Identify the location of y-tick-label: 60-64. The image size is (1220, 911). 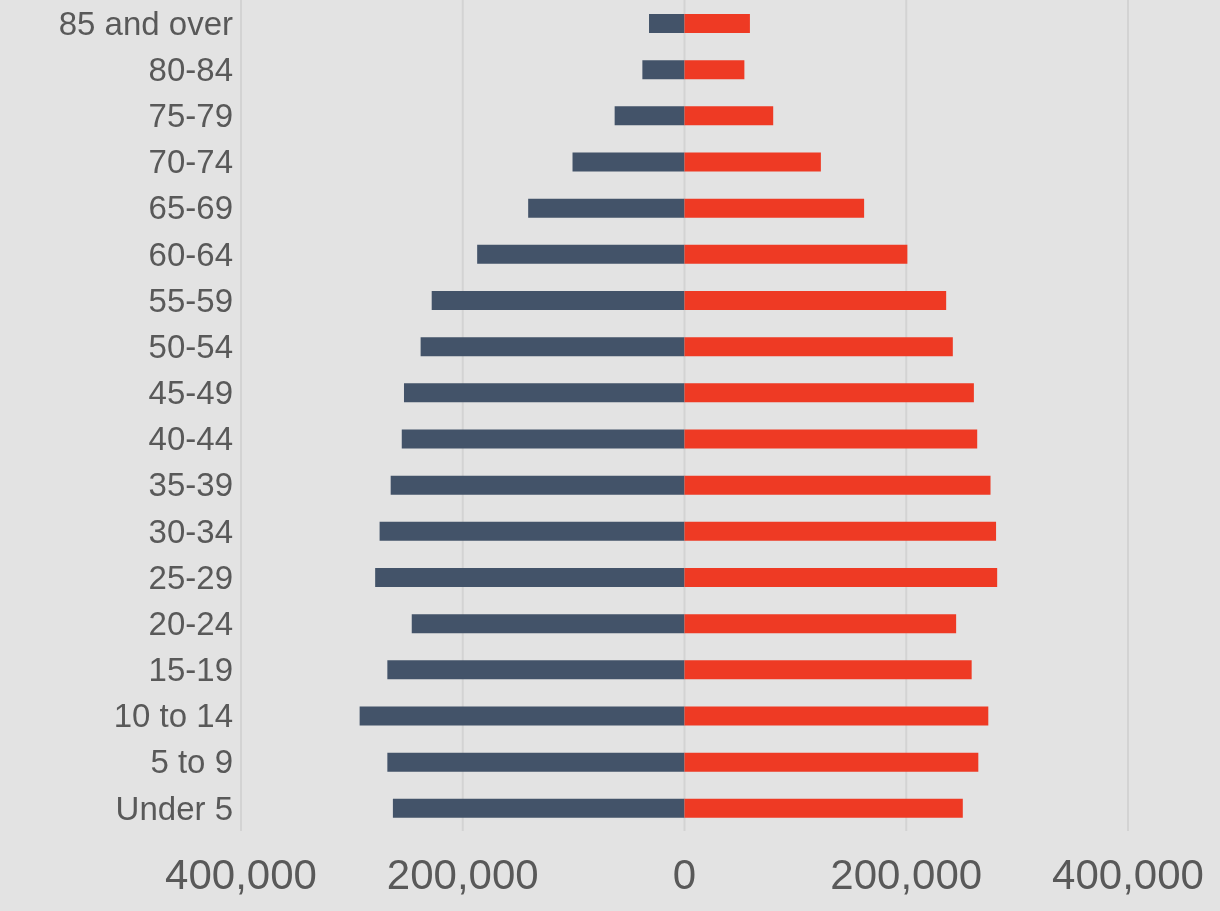
(190, 254).